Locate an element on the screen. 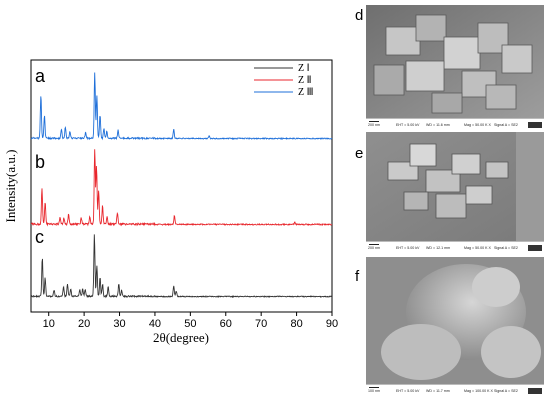 This screenshot has width=550, height=403. x-tick-label: 60 is located at coordinates (226, 324).